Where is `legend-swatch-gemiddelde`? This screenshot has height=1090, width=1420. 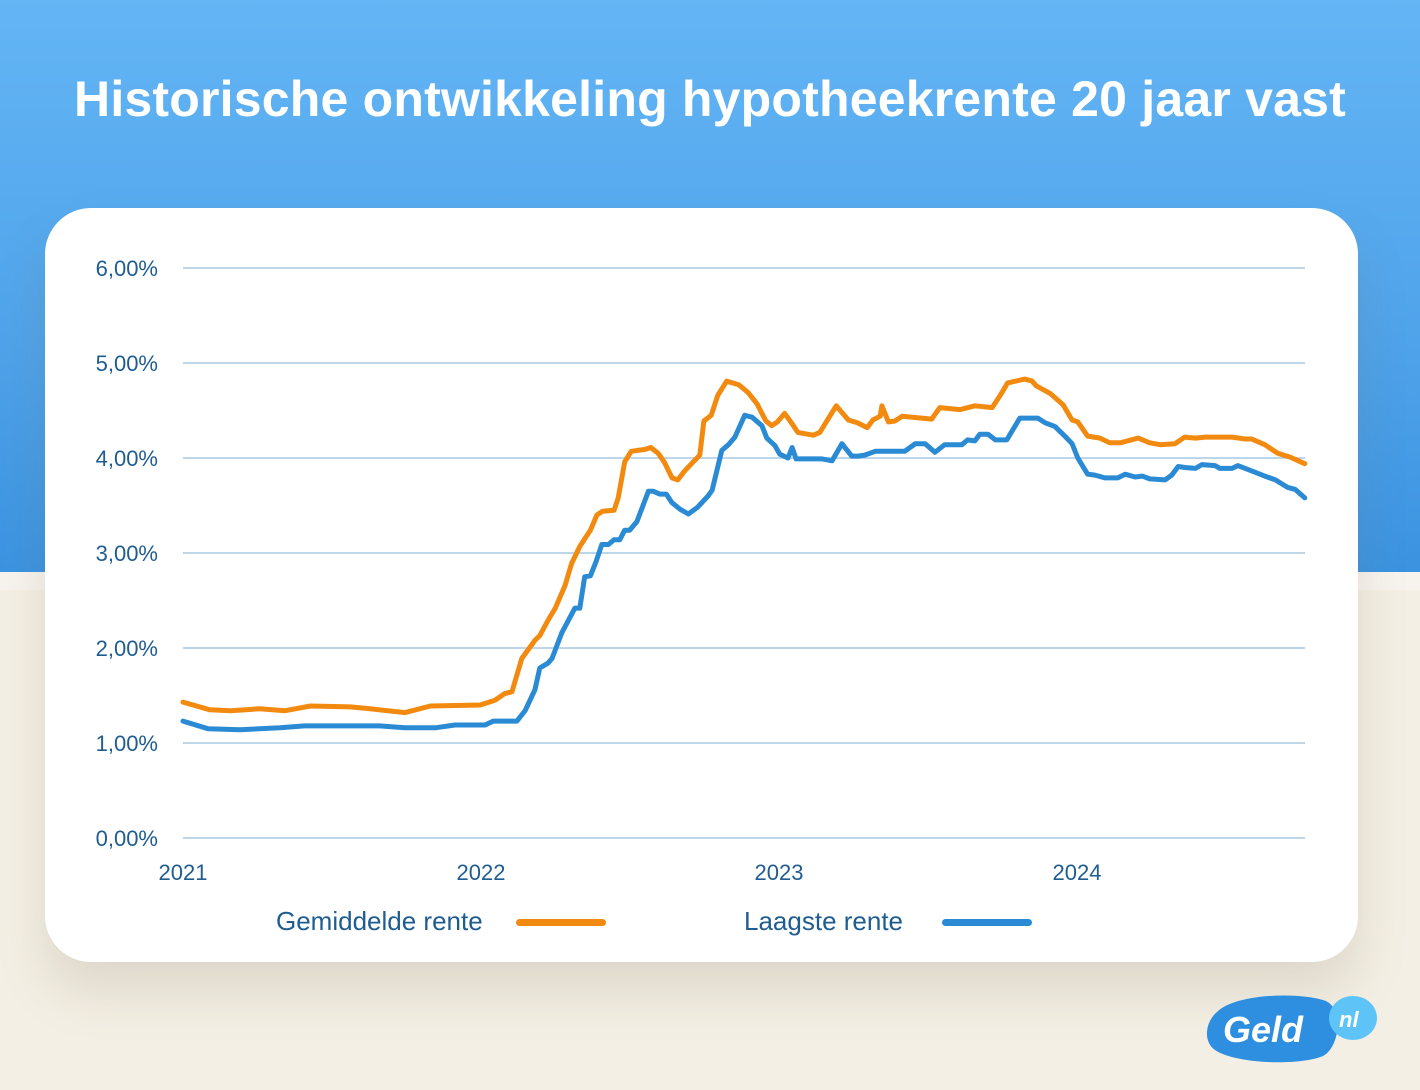 legend-swatch-gemiddelde is located at coordinates (561, 922).